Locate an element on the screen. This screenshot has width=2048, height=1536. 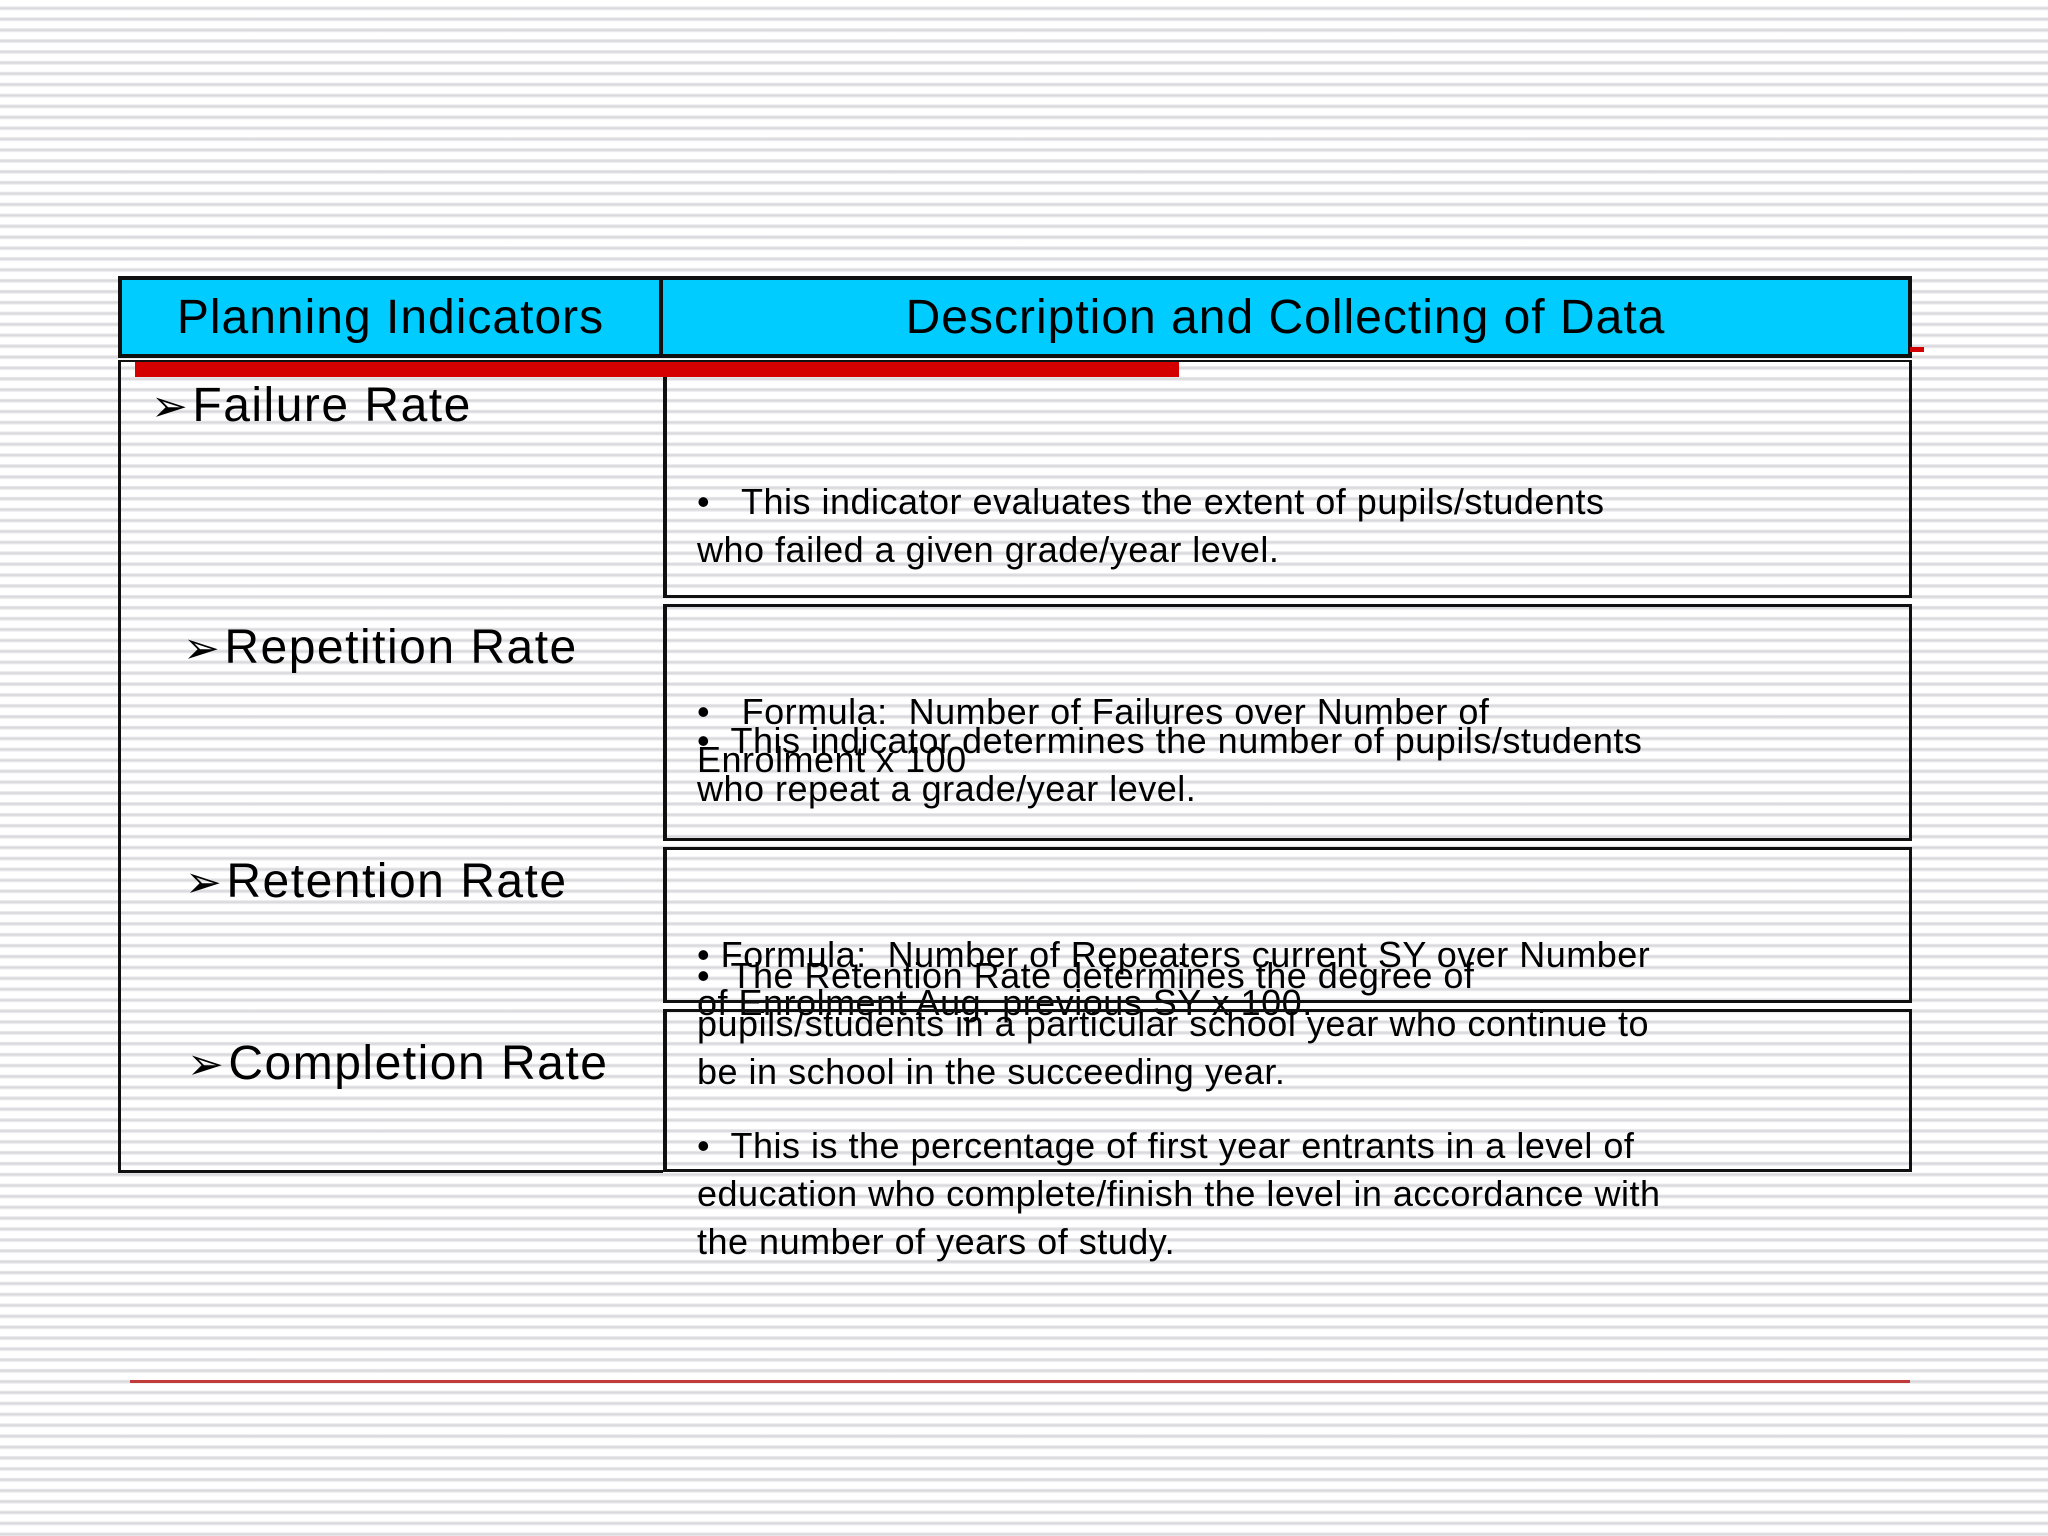
indicator-label: Failure Rate is located at coordinates (332, 405).